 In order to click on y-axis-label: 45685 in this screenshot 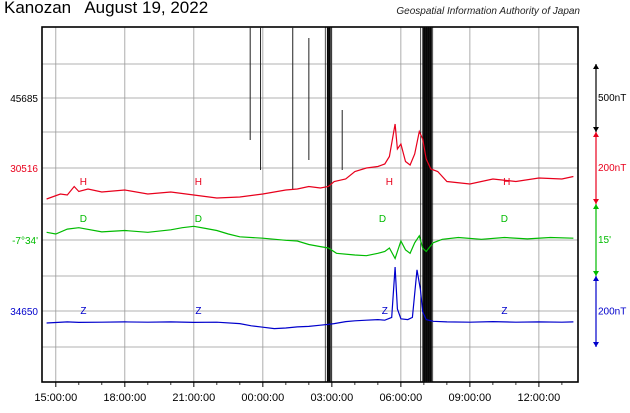, I will do `click(24, 99)`.